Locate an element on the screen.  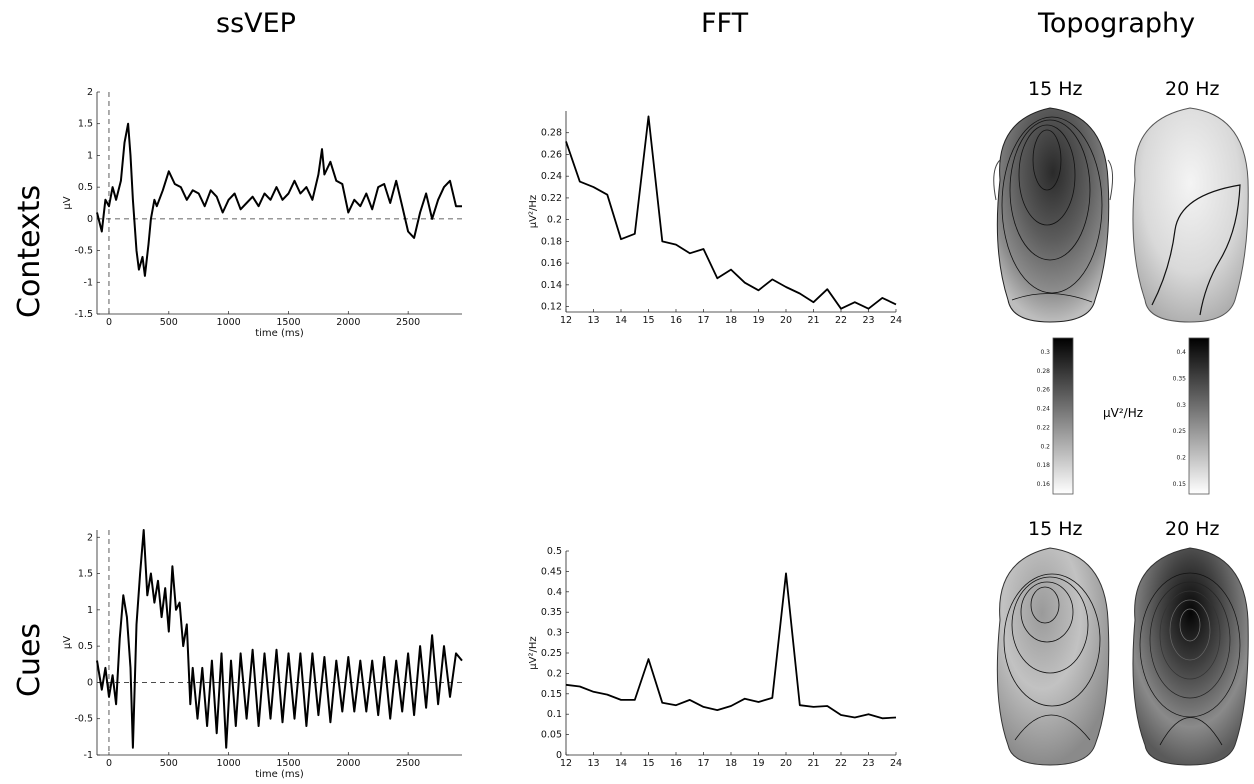
x-tick-label: 18 is located at coordinates (731, 763).